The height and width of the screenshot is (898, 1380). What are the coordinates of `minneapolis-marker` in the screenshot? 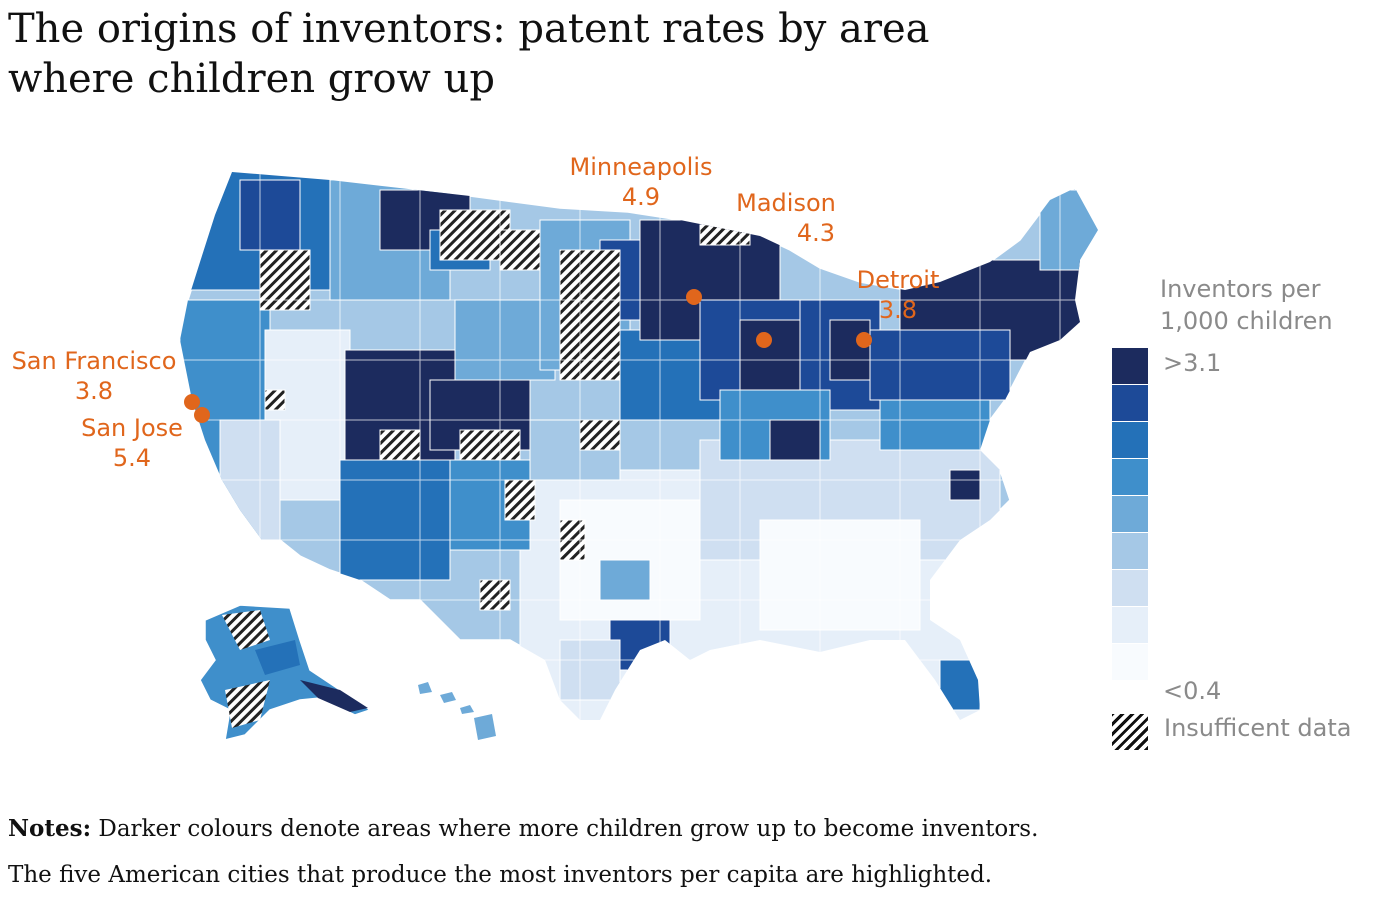 It's located at (694, 297).